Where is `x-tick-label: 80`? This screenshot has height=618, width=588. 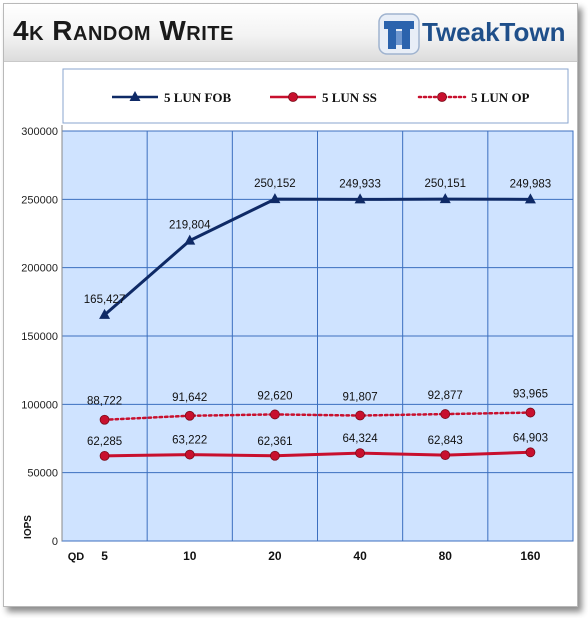 x-tick-label: 80 is located at coordinates (446, 556).